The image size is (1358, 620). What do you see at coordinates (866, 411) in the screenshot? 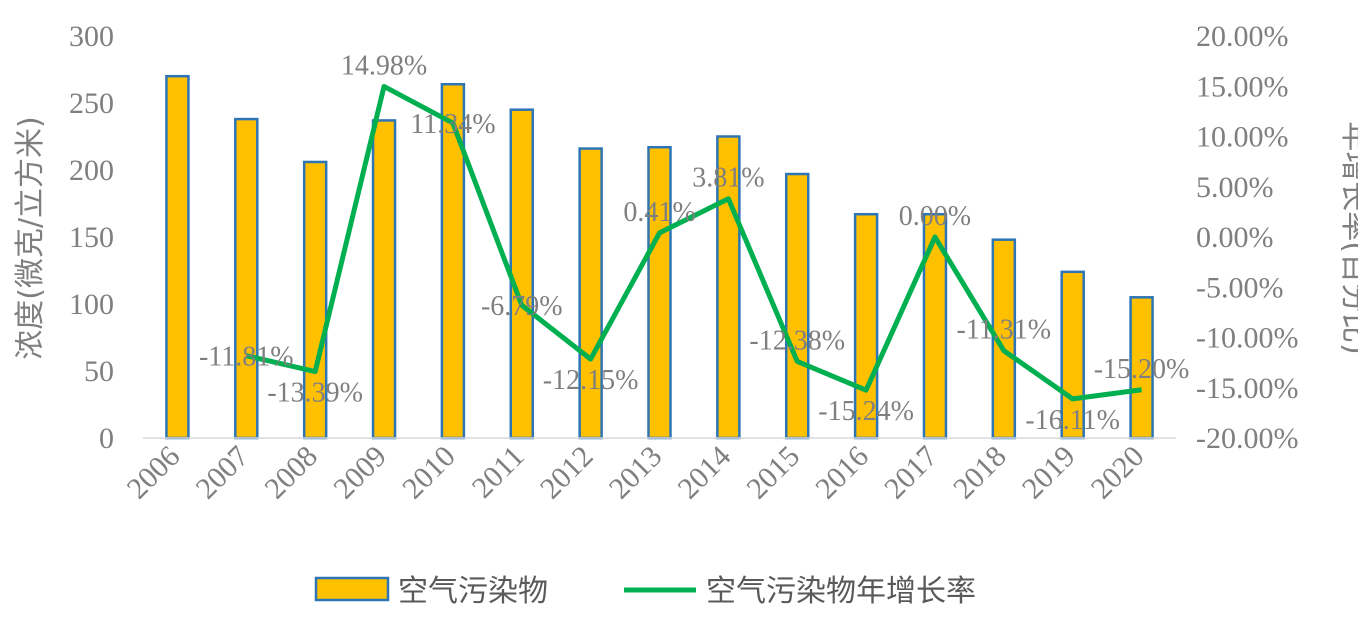
I see `data-label-2016: -15.24%` at bounding box center [866, 411].